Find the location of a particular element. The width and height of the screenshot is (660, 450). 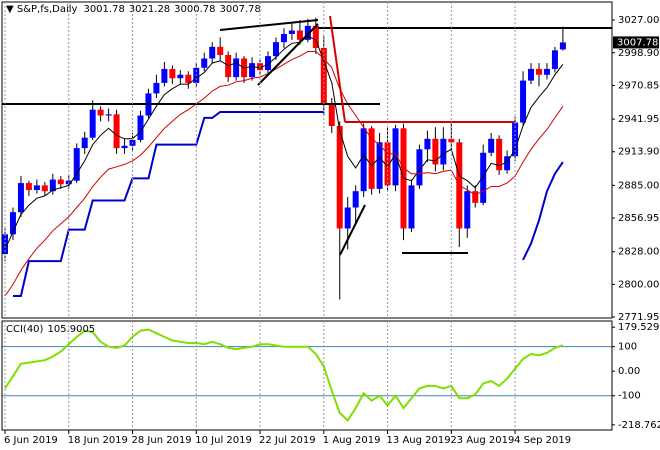

header-low: 3000.78 is located at coordinates (194, 9).